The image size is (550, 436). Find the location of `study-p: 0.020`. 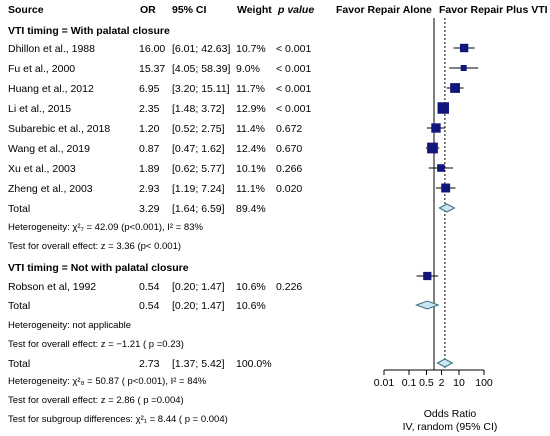

study-p: 0.020 is located at coordinates (289, 189).